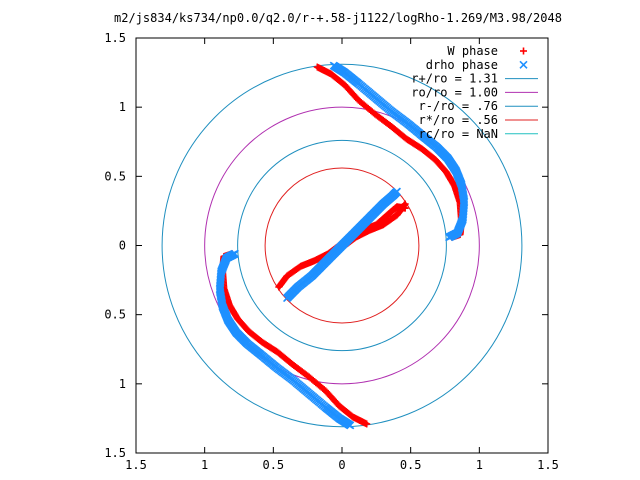 The height and width of the screenshot is (480, 640). I want to click on legend-label-1: drho phase, so click(462, 65).